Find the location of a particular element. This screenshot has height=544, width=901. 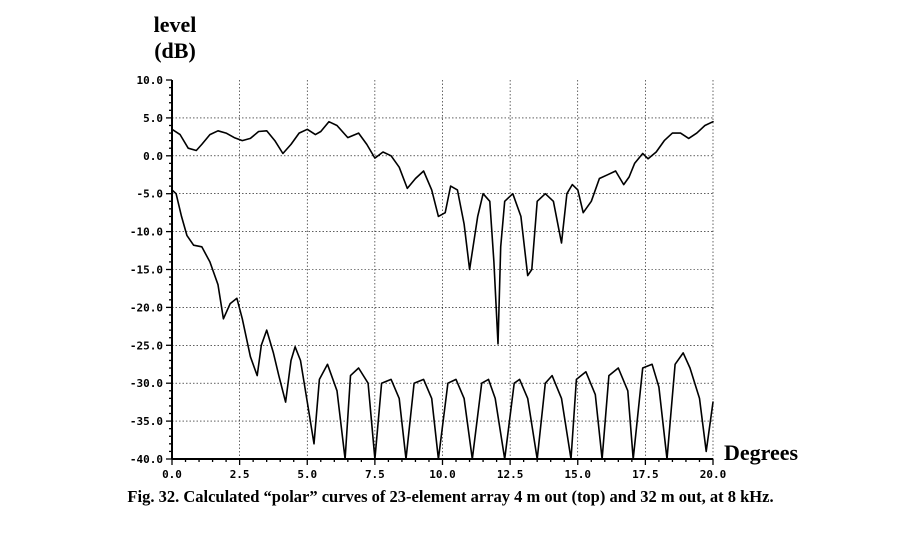

x-tick-label: 2.5 is located at coordinates (240, 474).